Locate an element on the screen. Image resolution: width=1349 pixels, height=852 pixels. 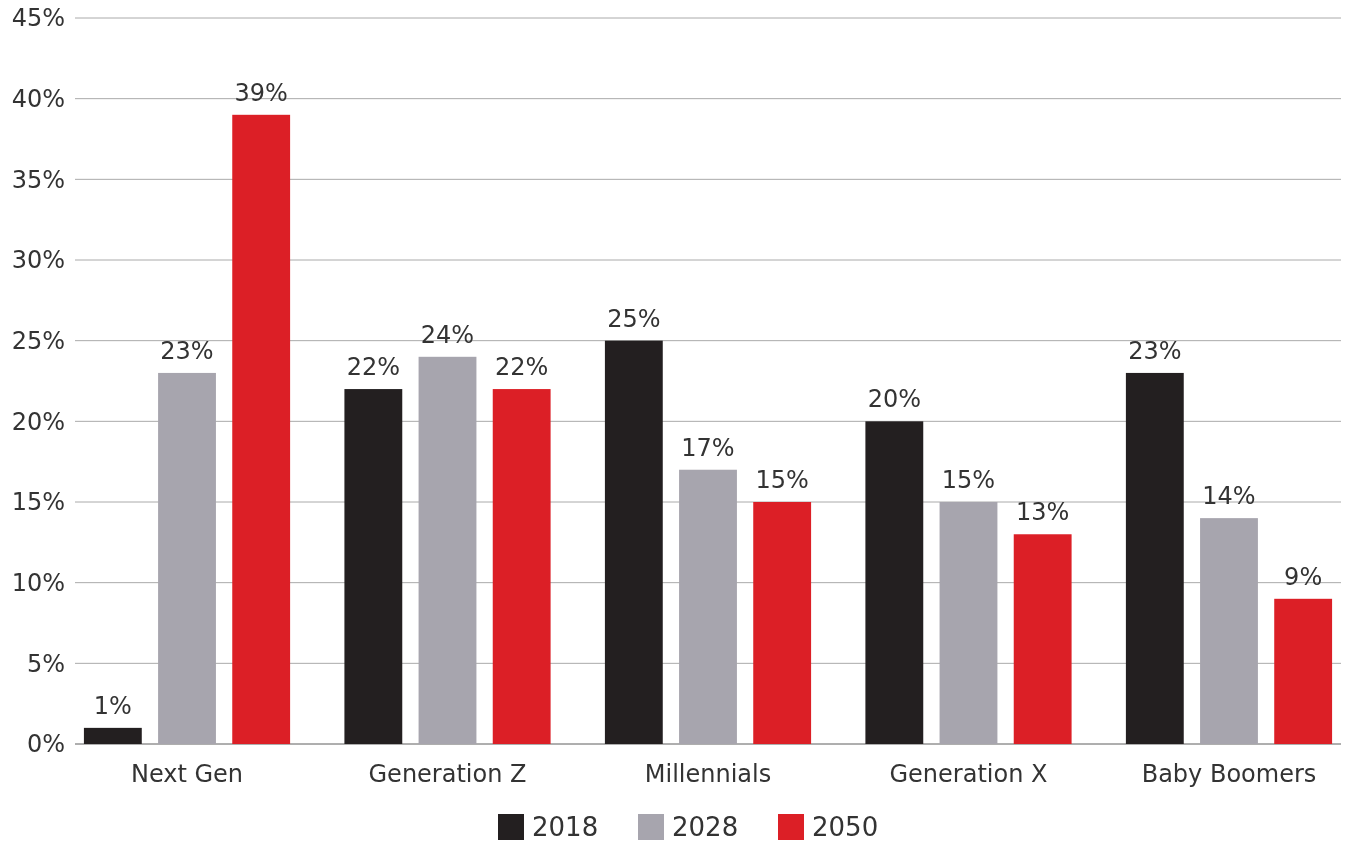
data-label: 24% is located at coordinates (447, 334).